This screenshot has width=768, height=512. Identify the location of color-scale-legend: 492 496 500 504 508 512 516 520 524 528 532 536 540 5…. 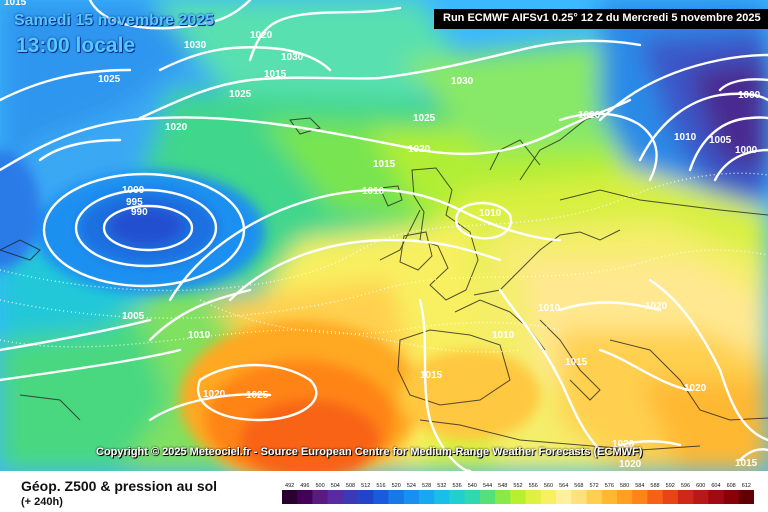
(518, 493).